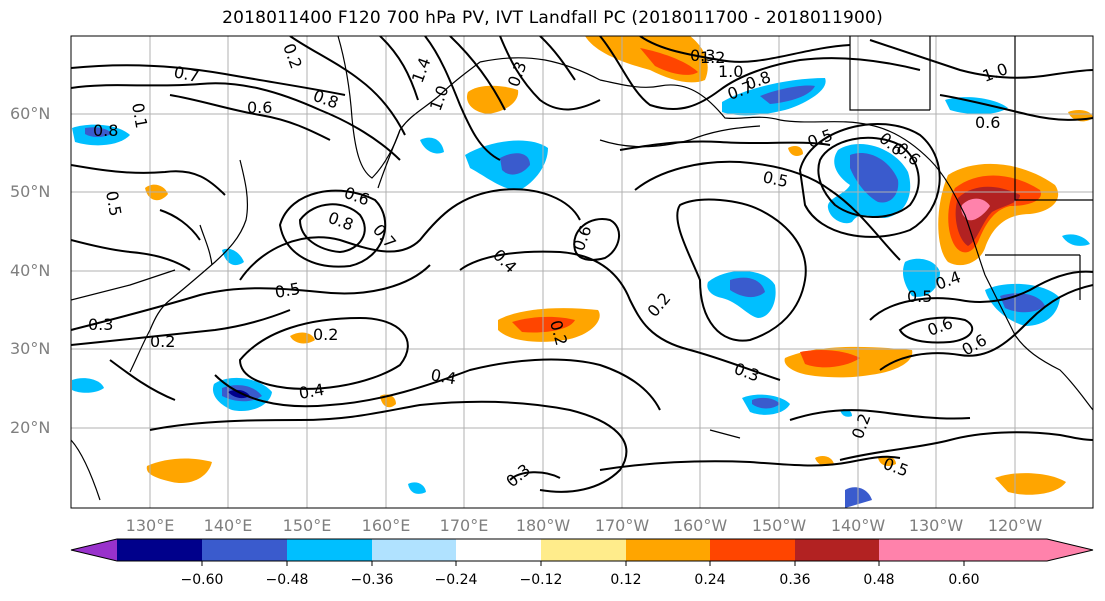  I want to click on lat-label: 40°N, so click(30, 270).